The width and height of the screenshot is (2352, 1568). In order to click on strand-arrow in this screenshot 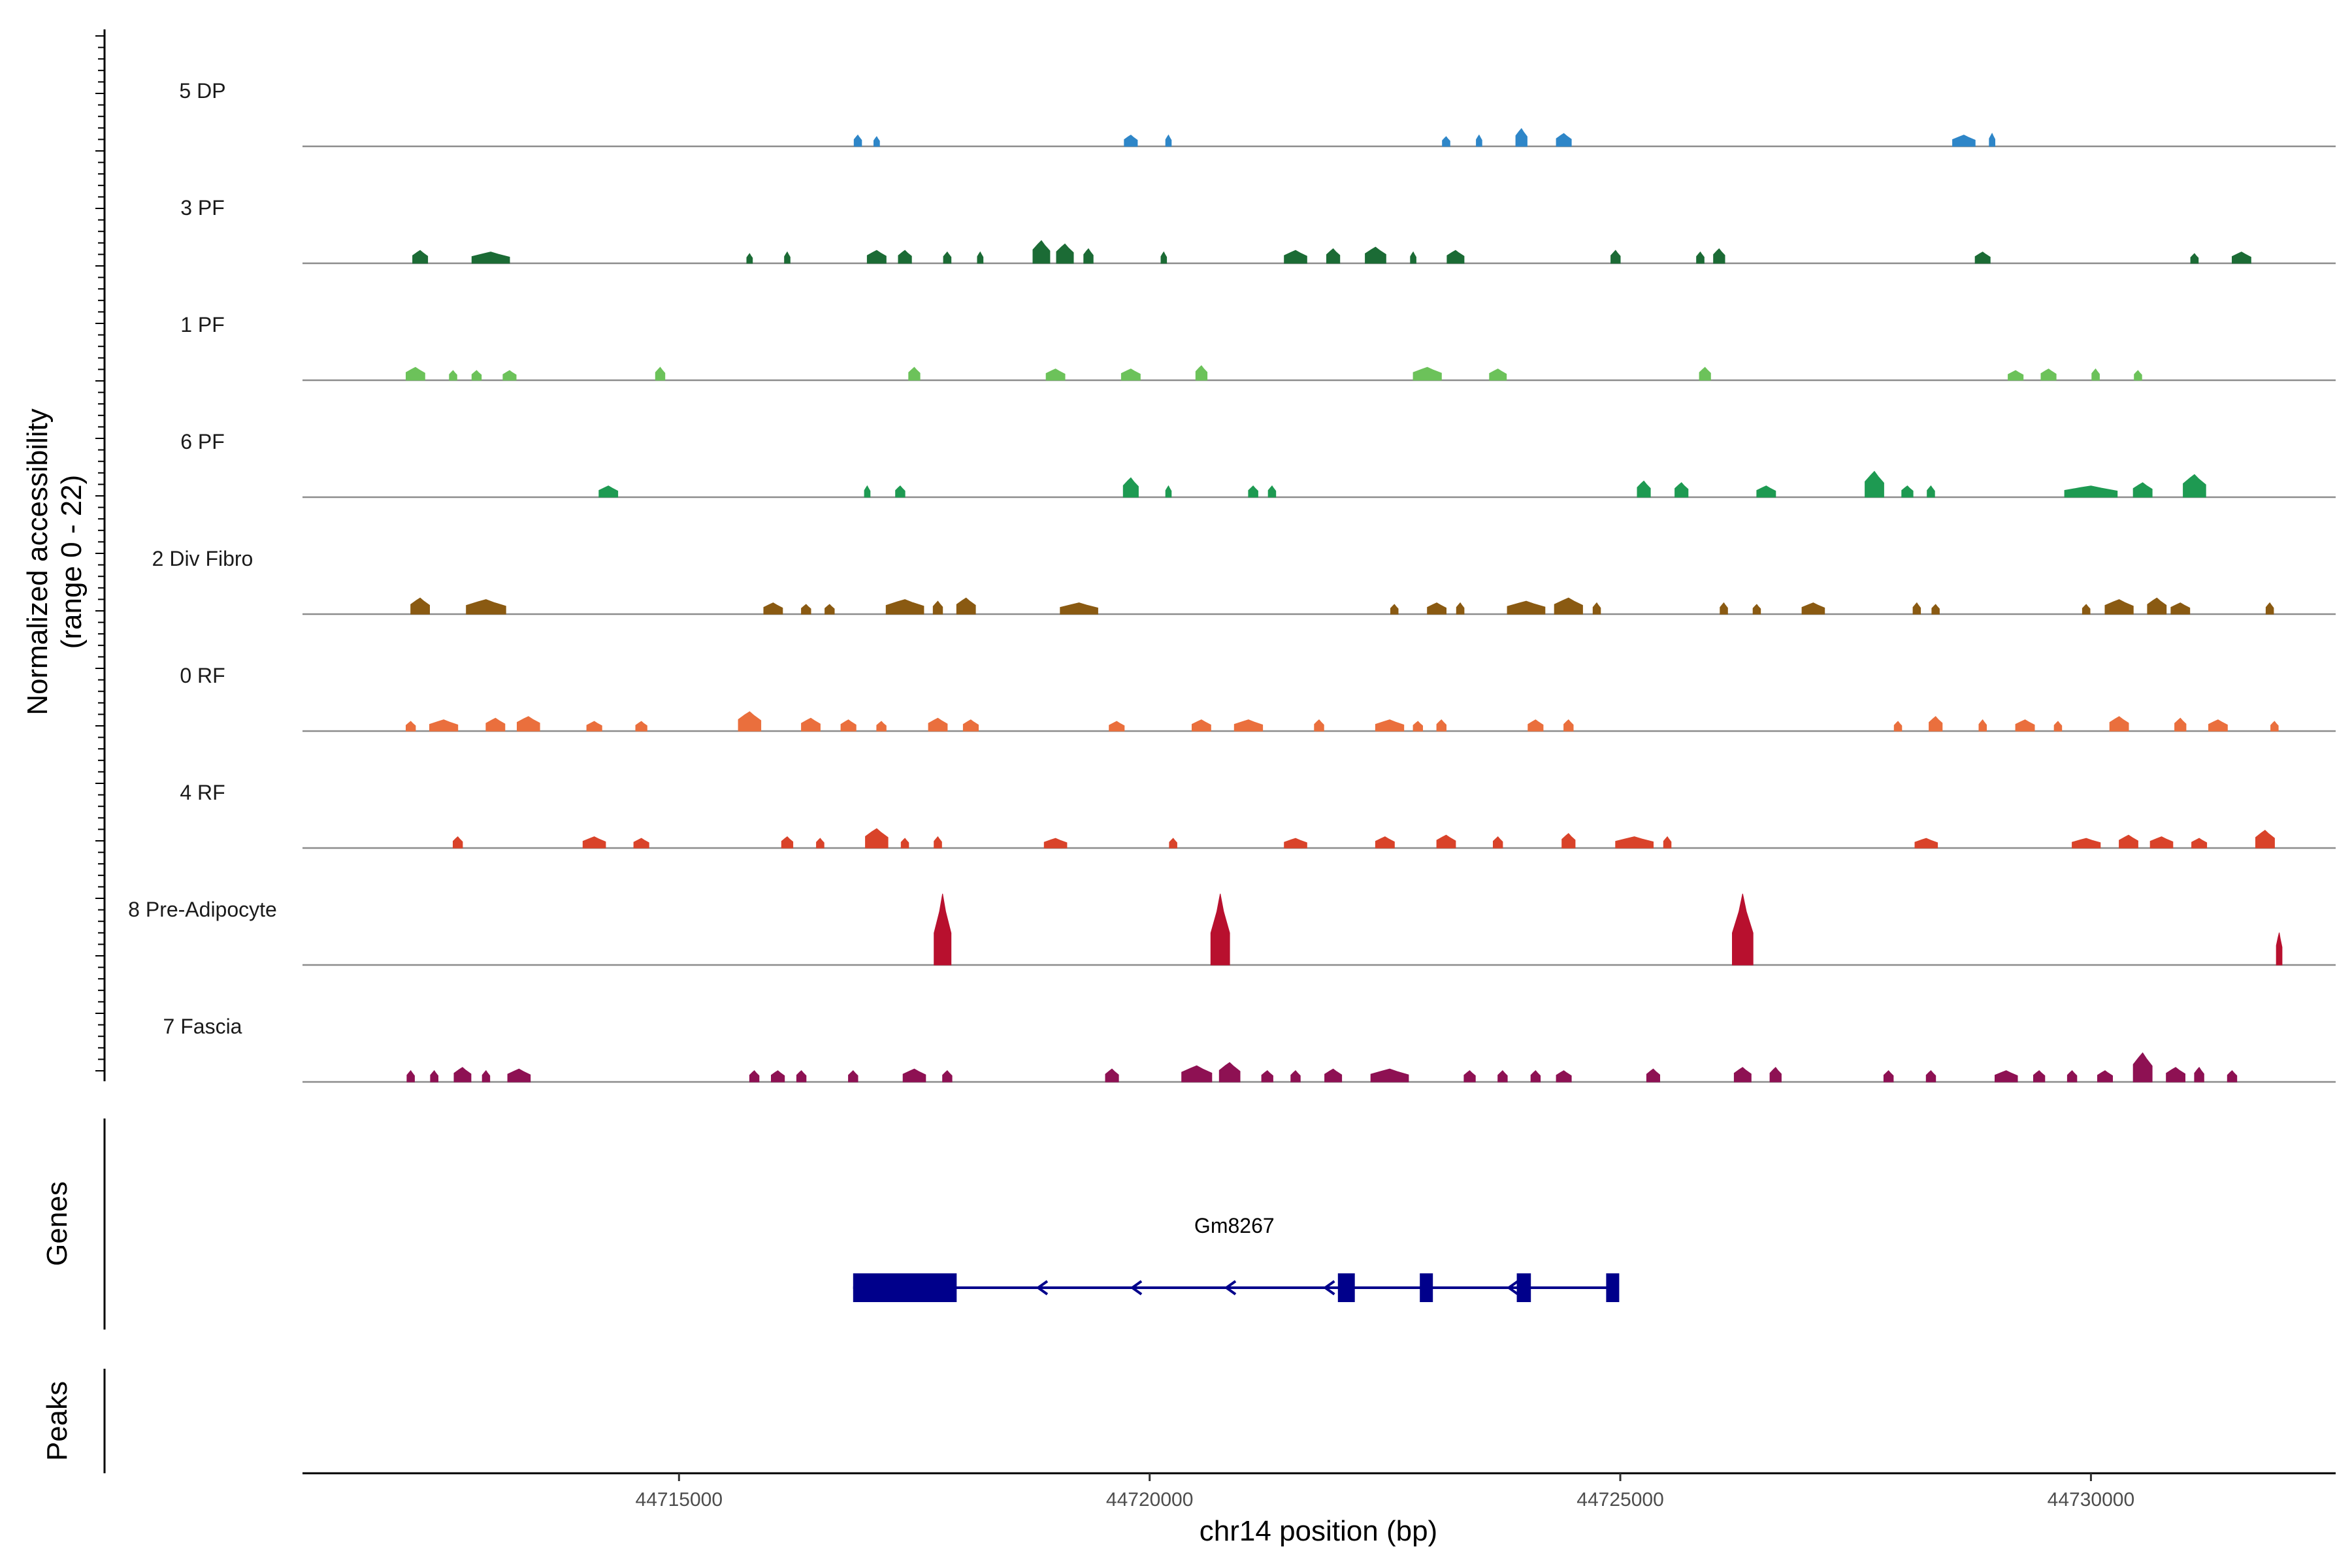, I will do `click(1230, 1288)`.